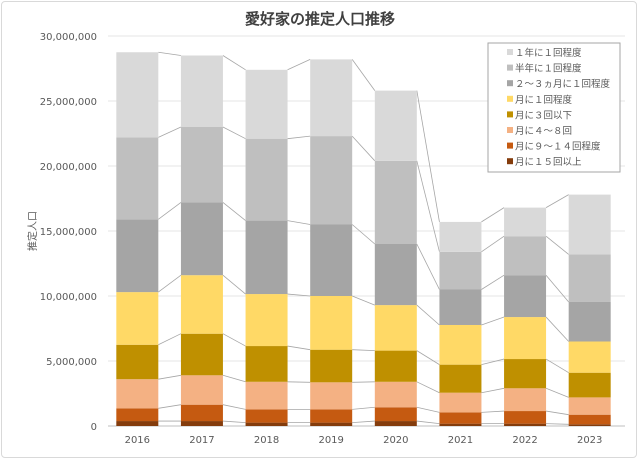  I want to click on y-tick-label: 0, so click(94, 427).